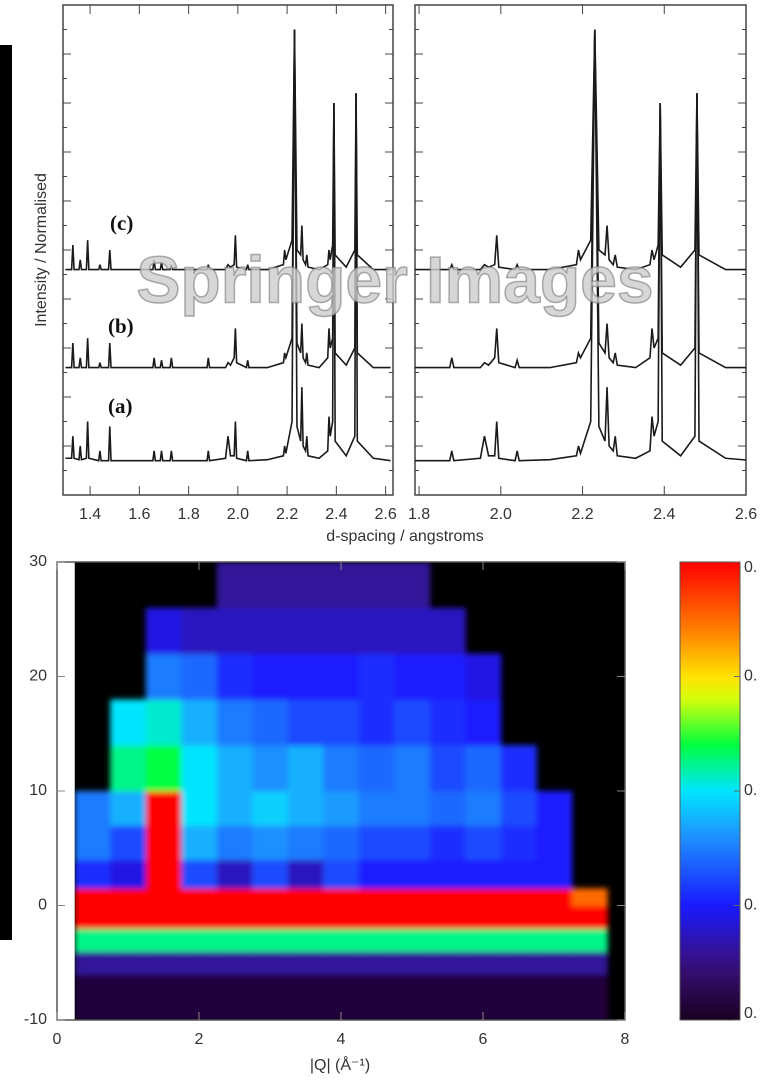 This screenshot has height=1083, width=771. I want to click on x-tick-label: 2.4, so click(336, 514).